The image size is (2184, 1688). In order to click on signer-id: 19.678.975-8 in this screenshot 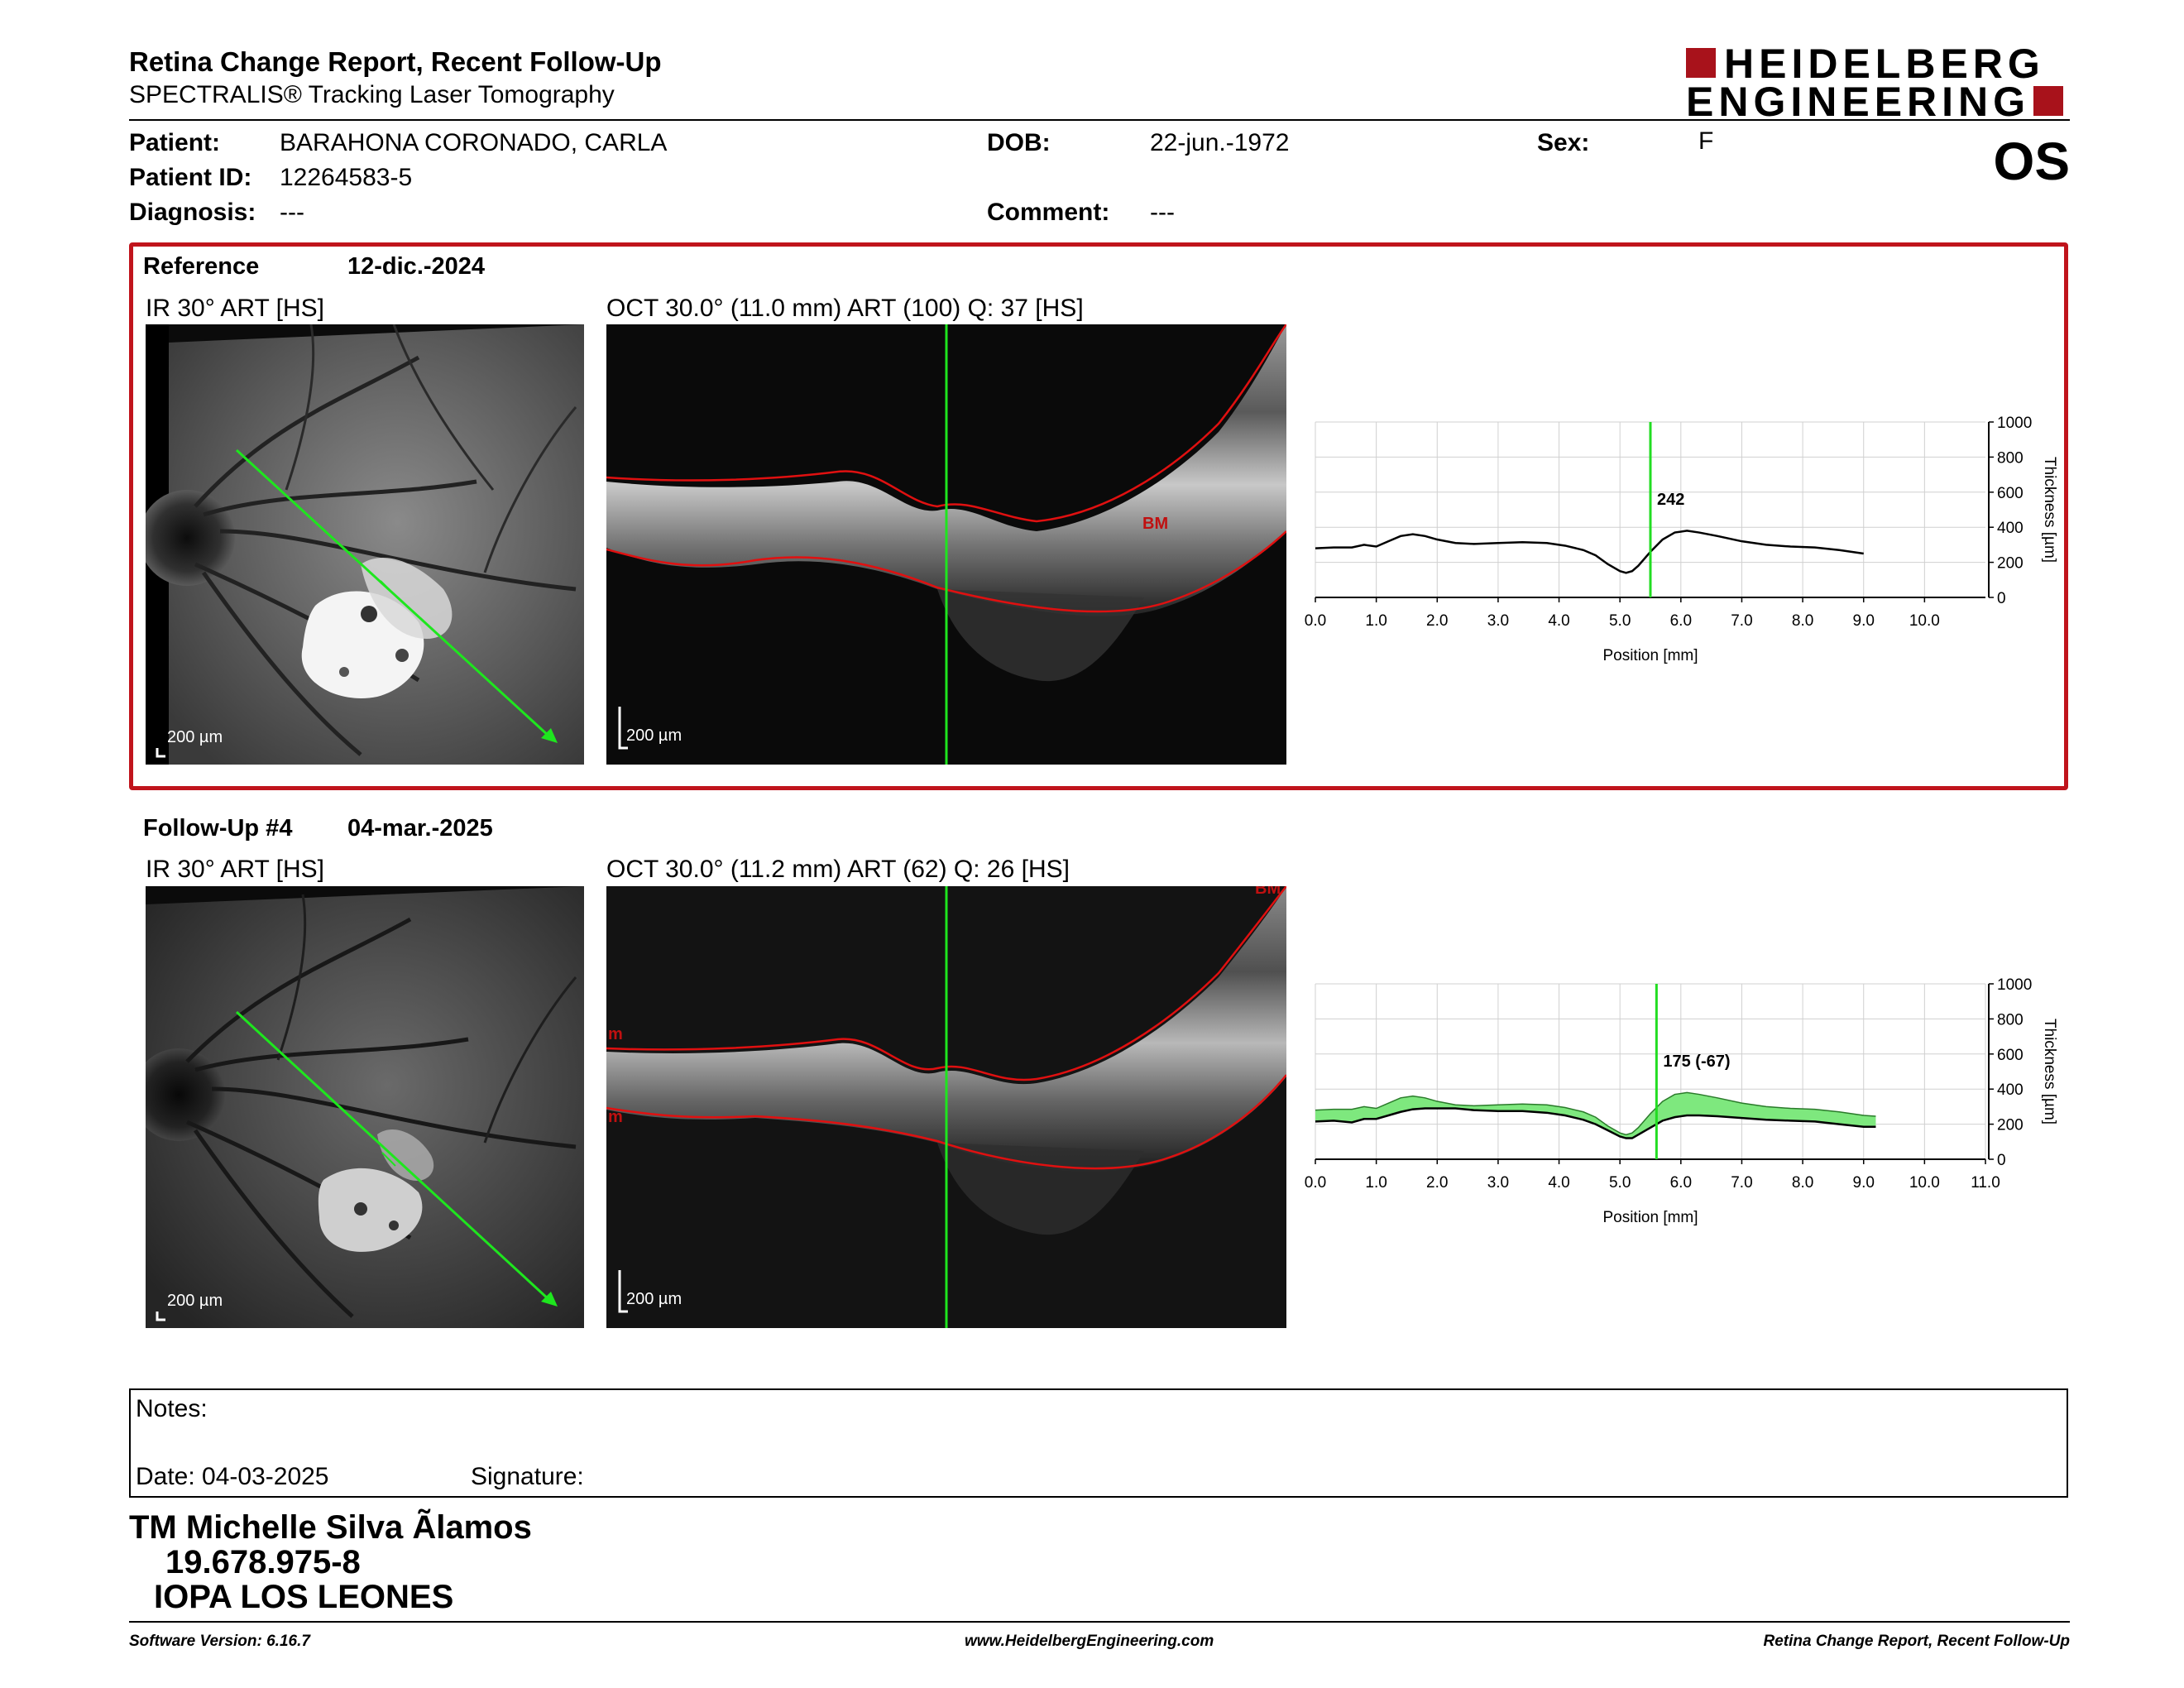, I will do `click(263, 1562)`.